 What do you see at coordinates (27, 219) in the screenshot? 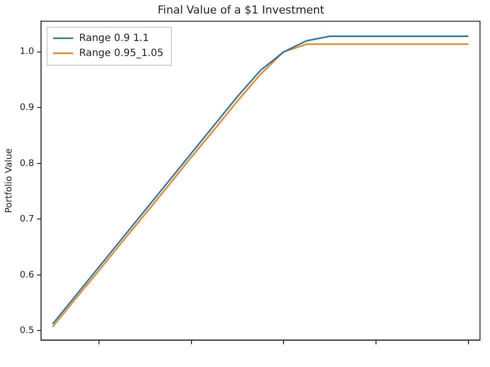
I see `y-tick-label: 0.7` at bounding box center [27, 219].